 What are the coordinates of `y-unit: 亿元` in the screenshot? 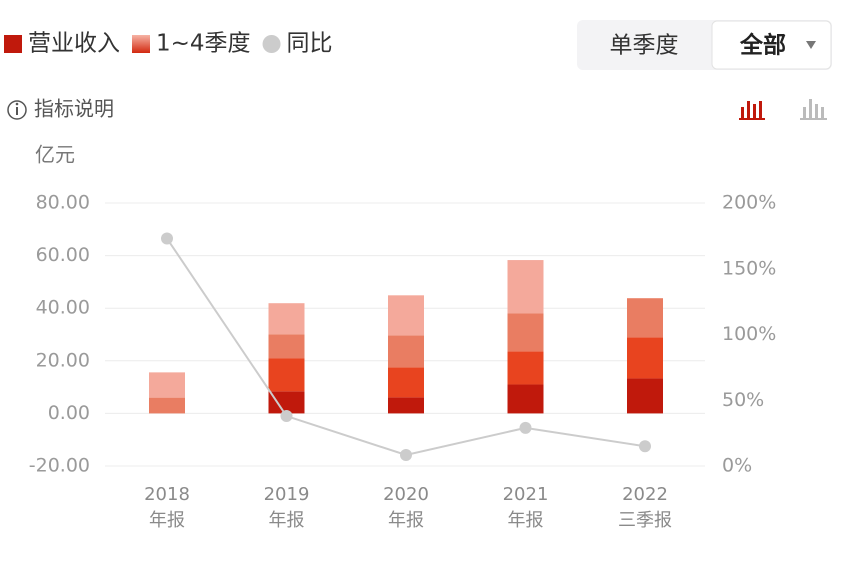 It's located at (55, 155).